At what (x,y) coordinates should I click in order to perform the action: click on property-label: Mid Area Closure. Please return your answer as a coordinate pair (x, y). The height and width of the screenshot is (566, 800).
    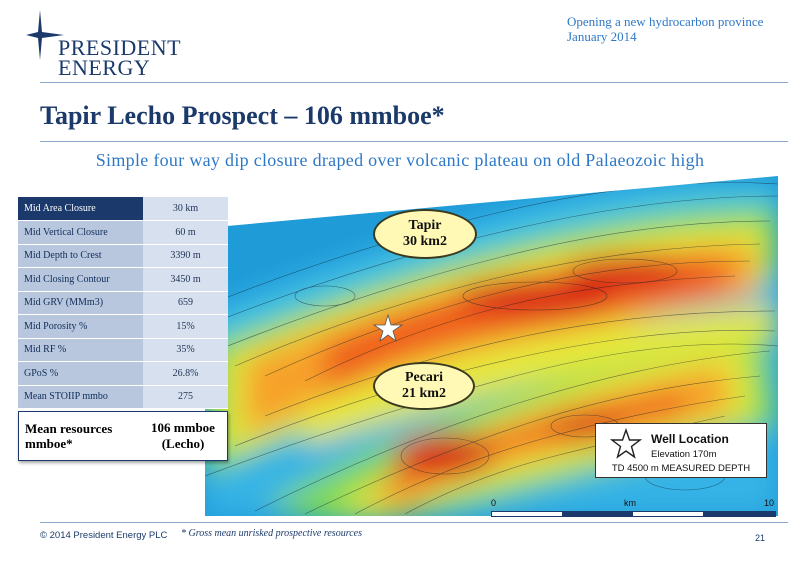
    Looking at the image, I should click on (80, 209).